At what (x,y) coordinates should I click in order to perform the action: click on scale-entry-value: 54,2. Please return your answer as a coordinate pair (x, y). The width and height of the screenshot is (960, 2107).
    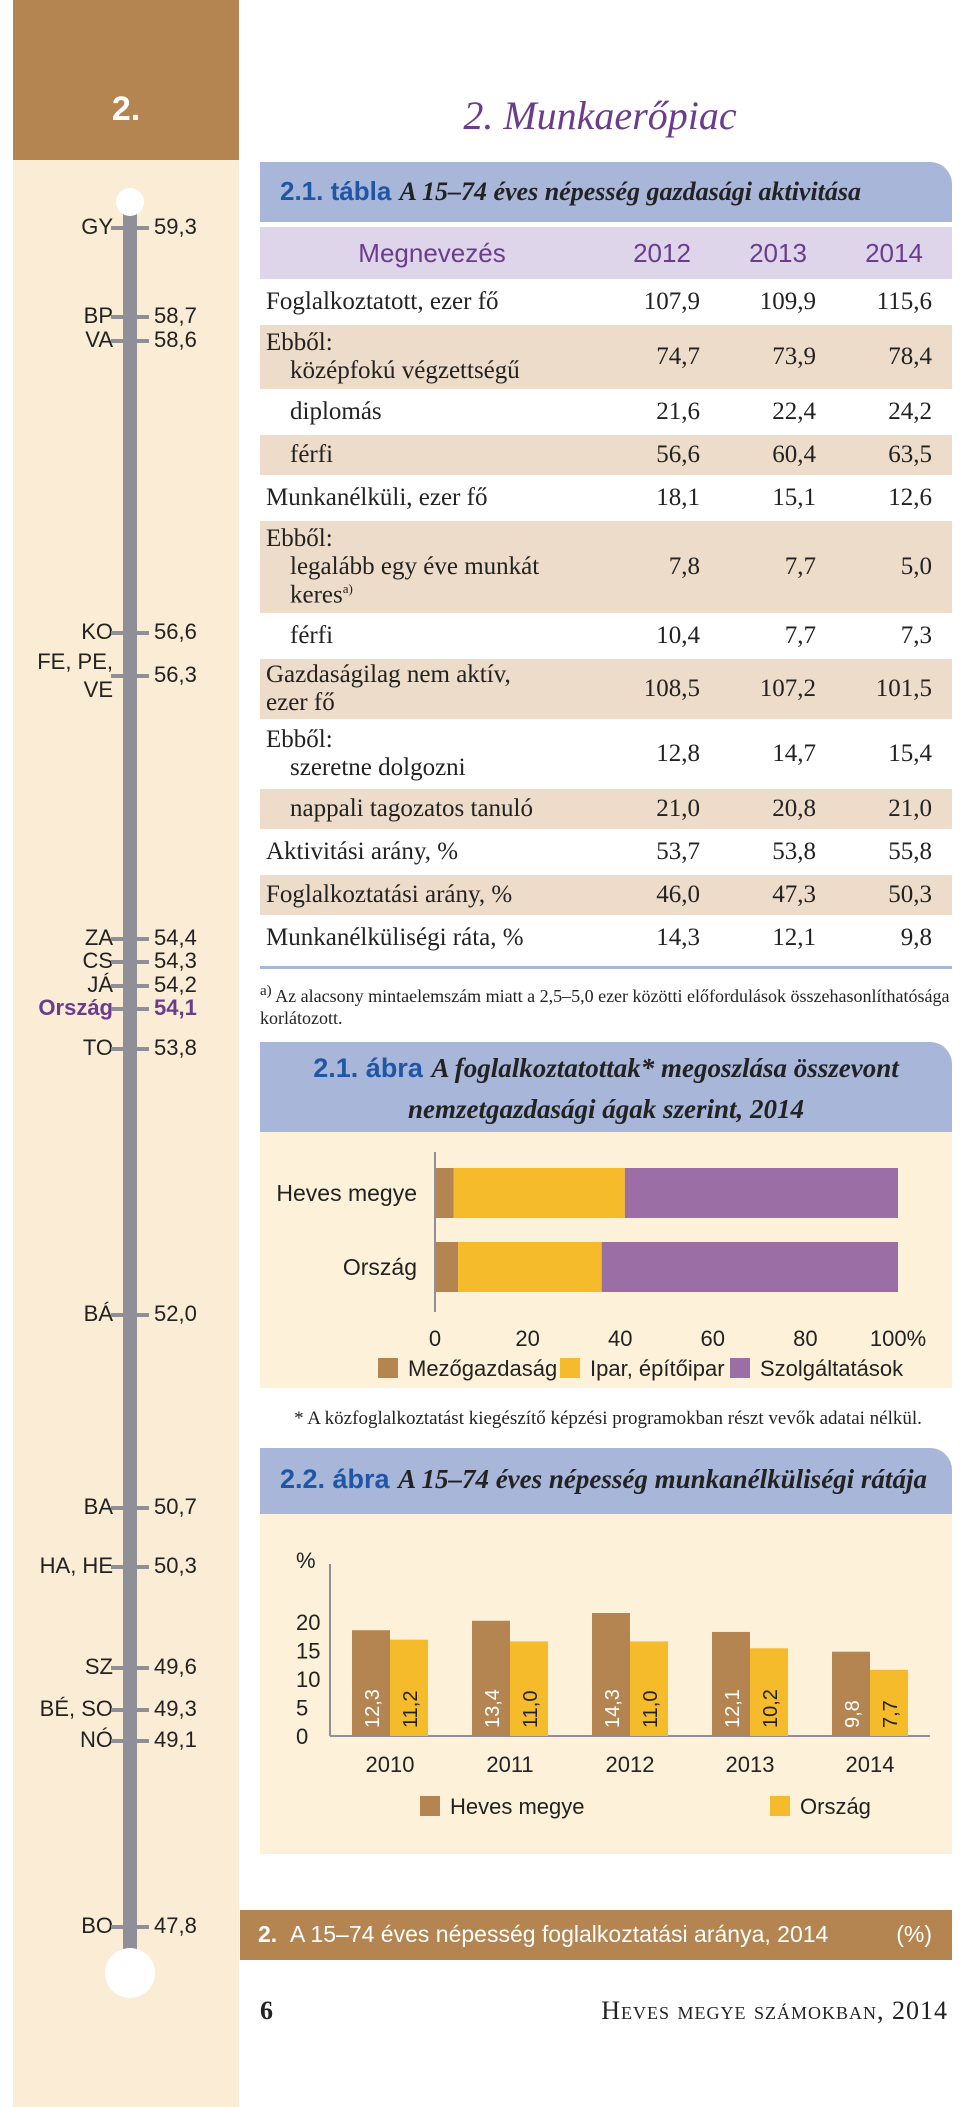
    Looking at the image, I should click on (175, 984).